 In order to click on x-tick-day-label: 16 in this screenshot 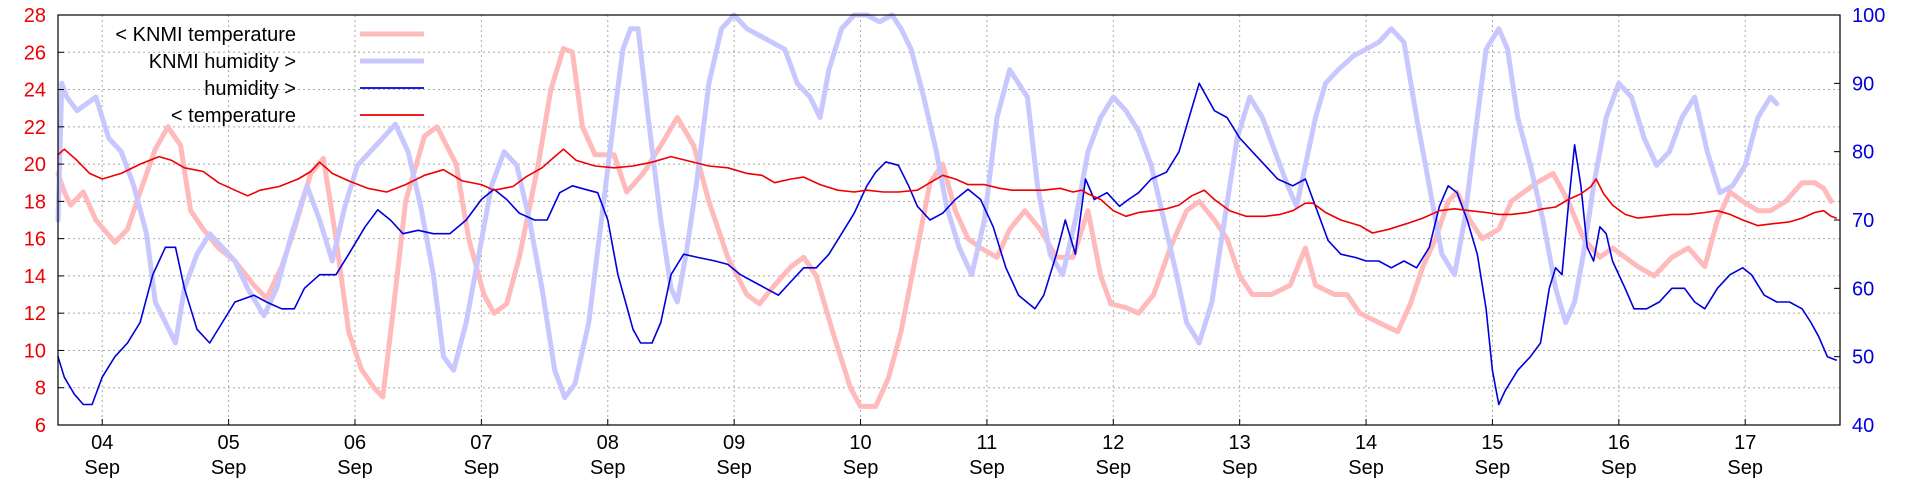, I will do `click(1619, 443)`.